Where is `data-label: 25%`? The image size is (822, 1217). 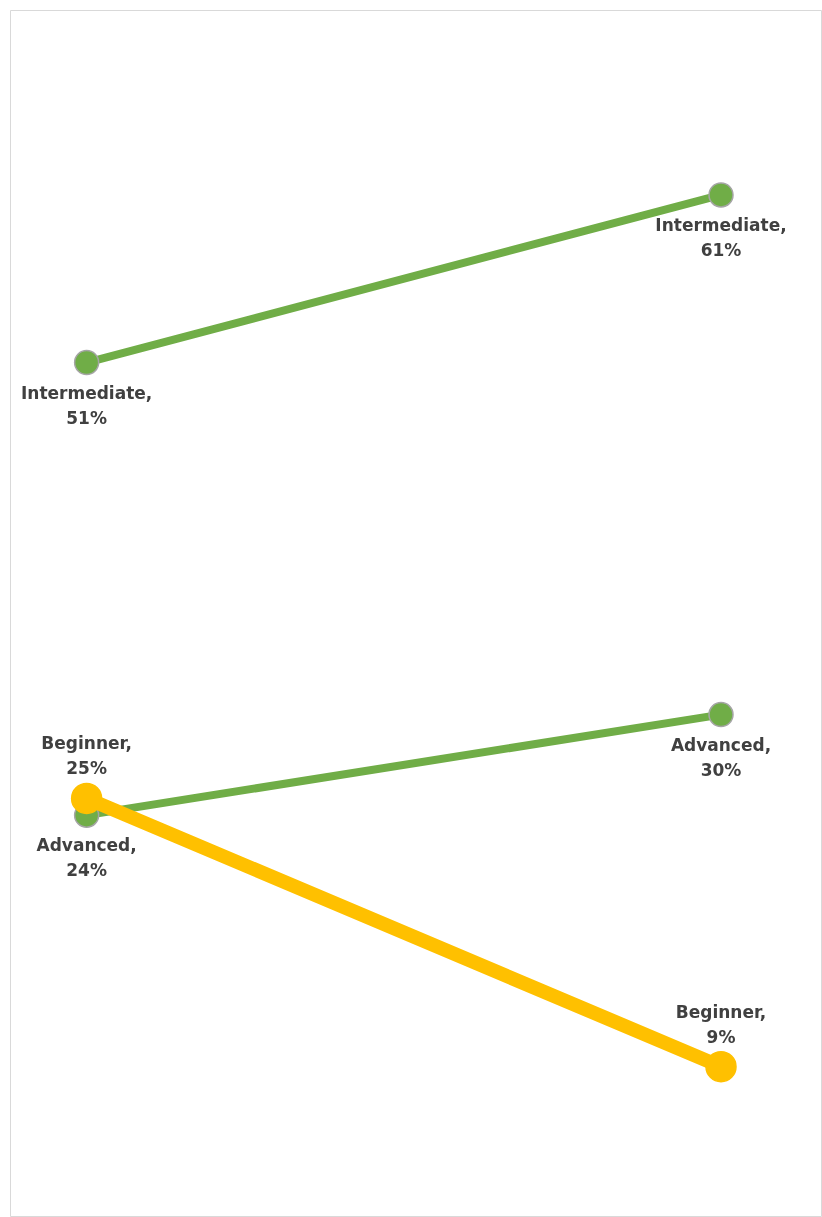 data-label: 25% is located at coordinates (86, 768).